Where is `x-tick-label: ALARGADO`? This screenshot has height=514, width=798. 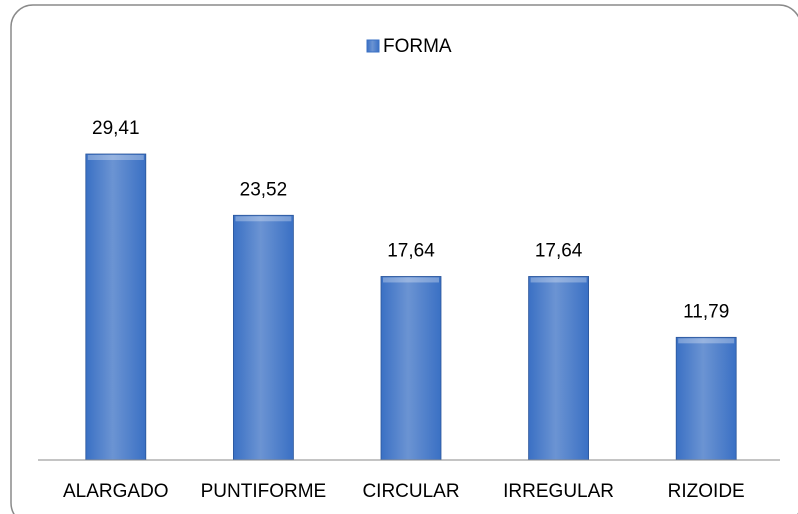 x-tick-label: ALARGADO is located at coordinates (116, 491).